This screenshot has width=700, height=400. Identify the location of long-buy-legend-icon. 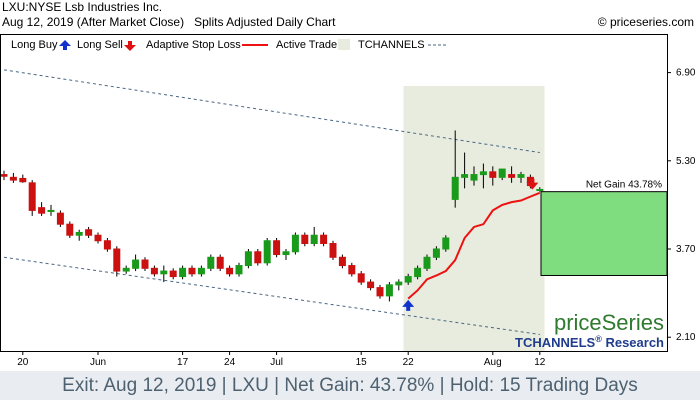
(65, 45).